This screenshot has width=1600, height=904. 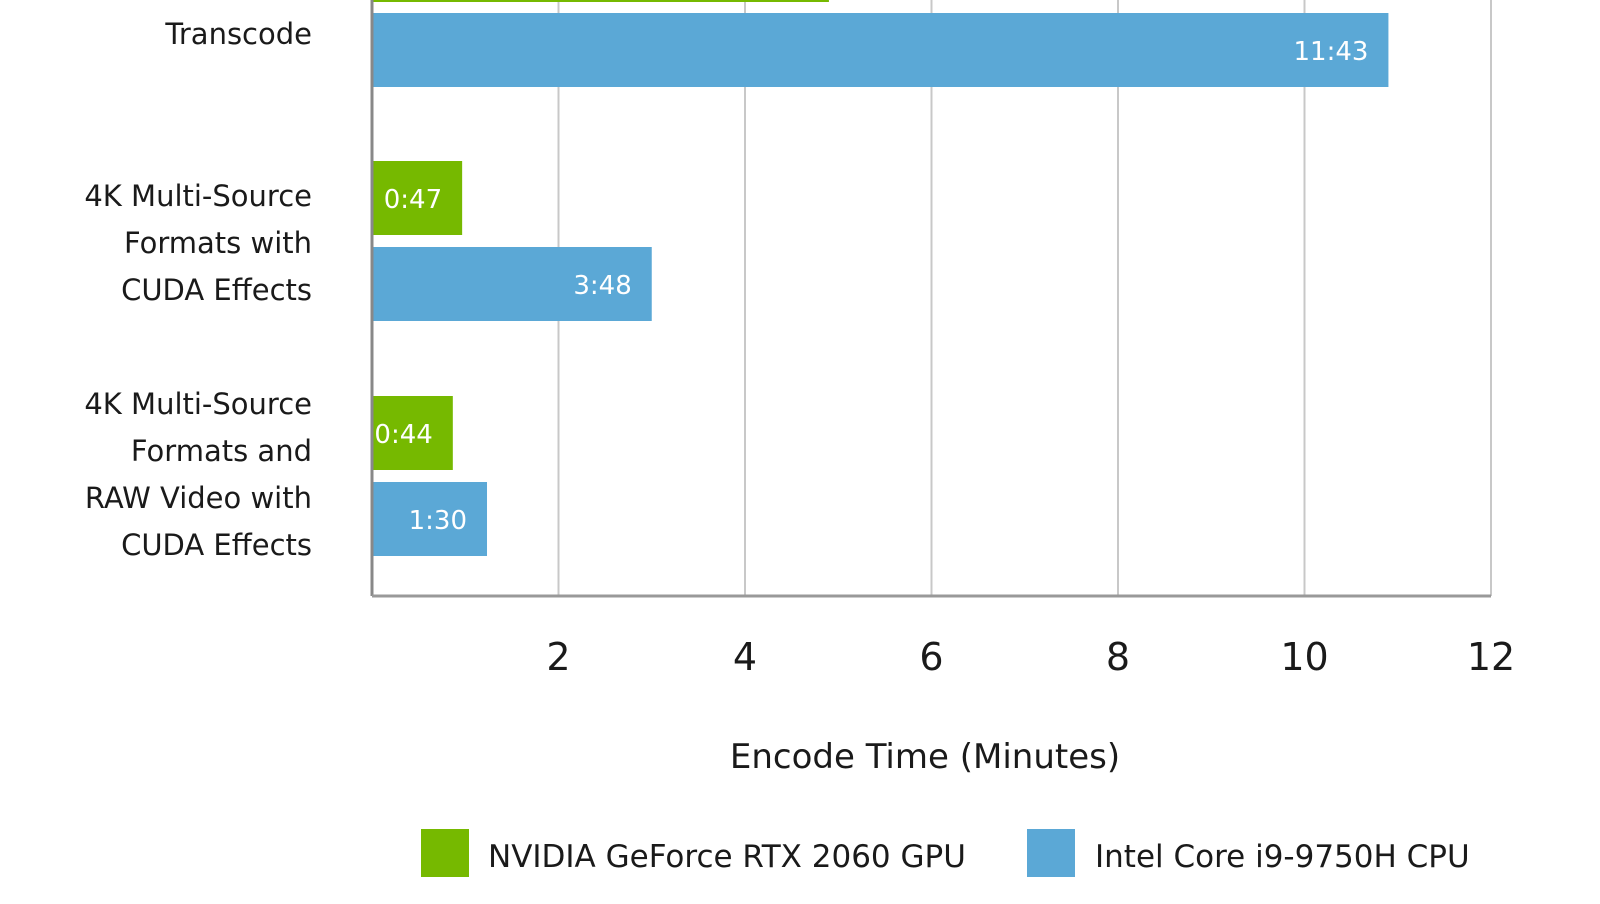 What do you see at coordinates (445, 853) in the screenshot?
I see `legend-swatch-gpu` at bounding box center [445, 853].